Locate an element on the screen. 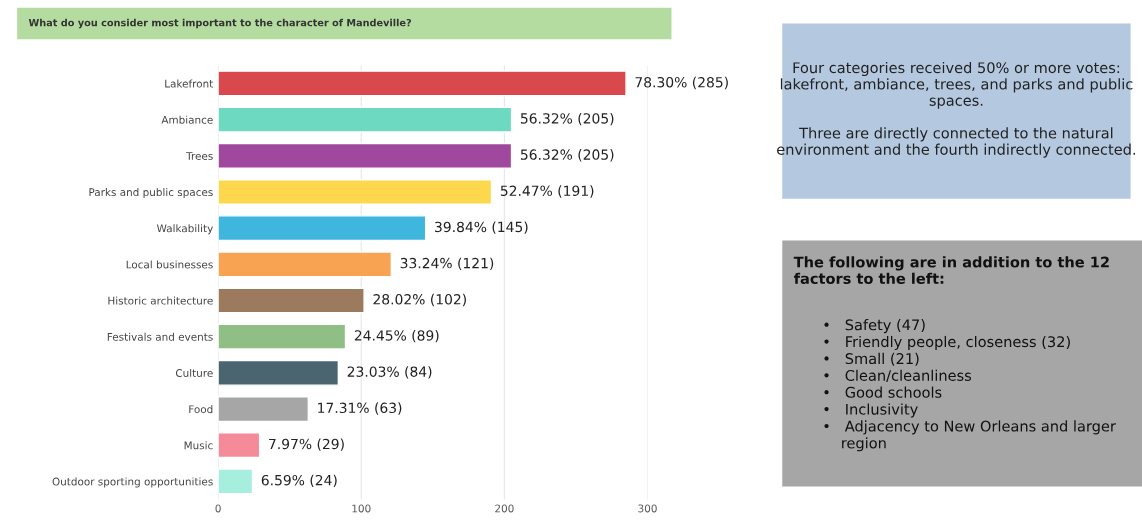 This screenshot has width=1142, height=523. y-tick-label: Historic architecture is located at coordinates (160, 300).